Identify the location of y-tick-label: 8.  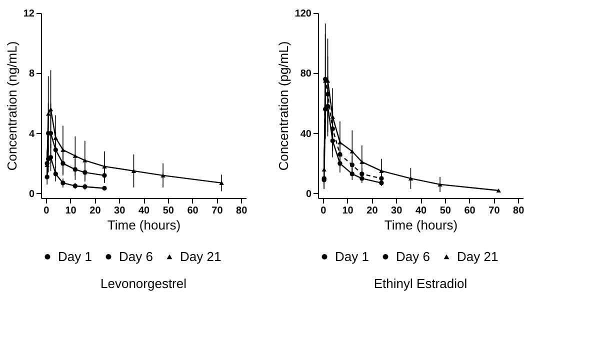
(31, 74).